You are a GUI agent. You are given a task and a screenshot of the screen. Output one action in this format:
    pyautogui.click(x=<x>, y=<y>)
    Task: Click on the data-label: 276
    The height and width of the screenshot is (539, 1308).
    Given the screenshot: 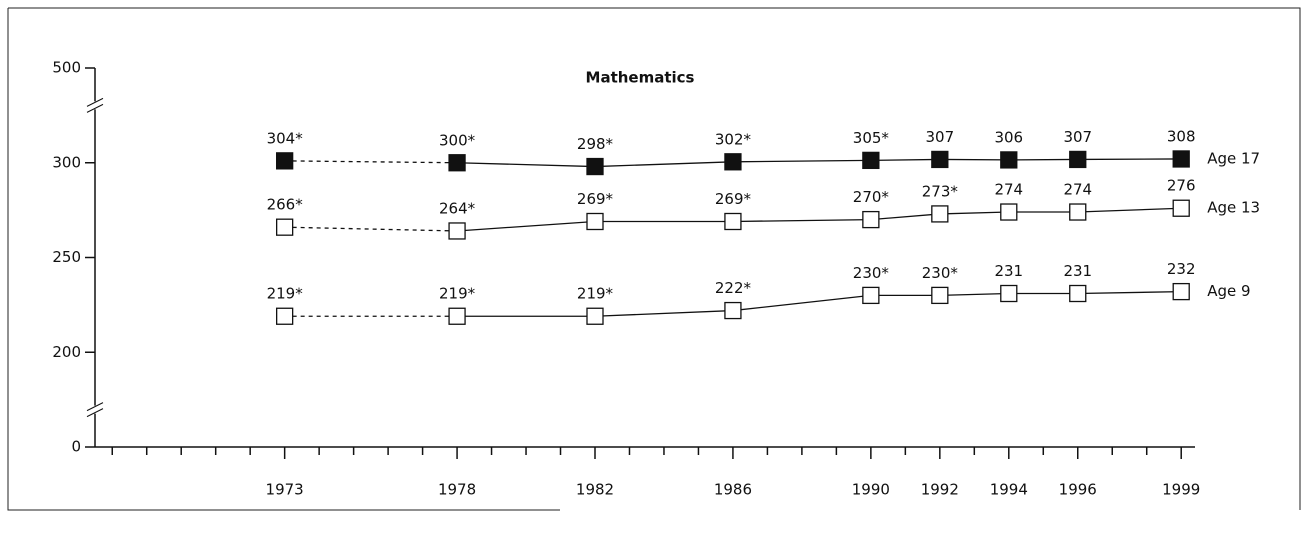 What is the action you would take?
    pyautogui.click(x=1181, y=186)
    